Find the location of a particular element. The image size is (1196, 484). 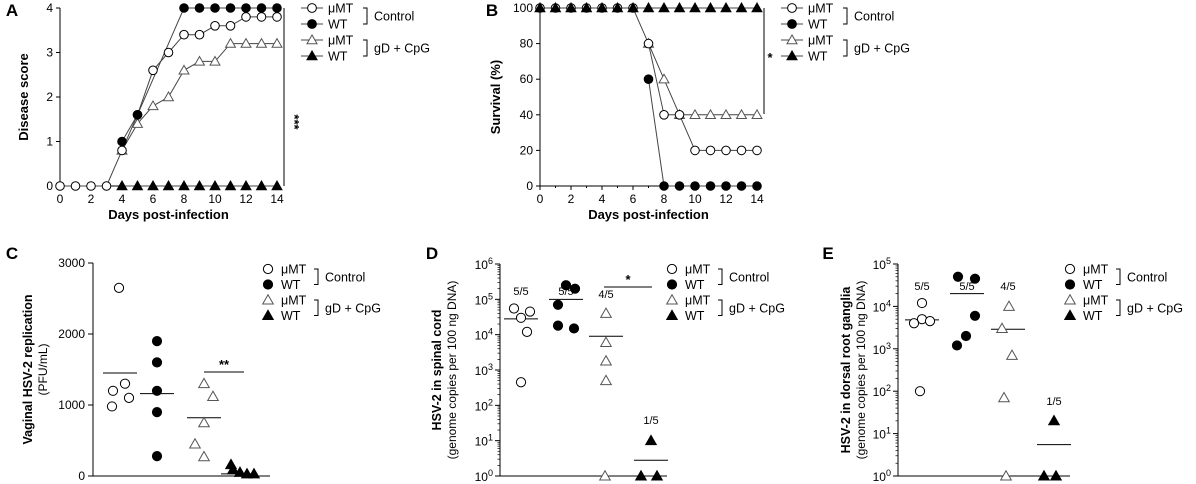

y-axis-label: HSV-2 in spinal cord is located at coordinates (437, 370).